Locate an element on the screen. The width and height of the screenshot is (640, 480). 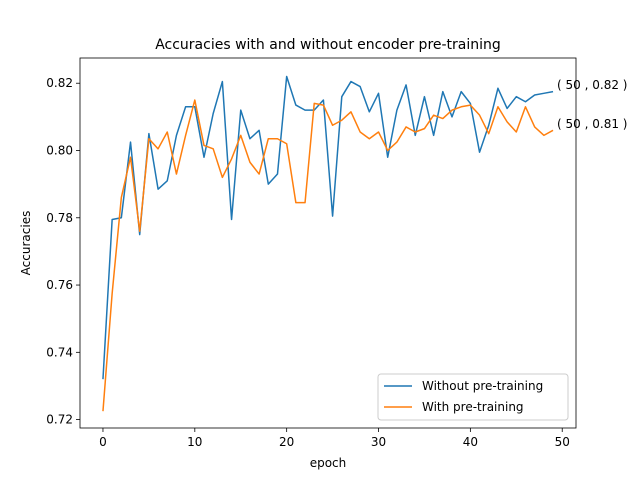
legend: Without pre-training With pre-training is located at coordinates (473, 397).